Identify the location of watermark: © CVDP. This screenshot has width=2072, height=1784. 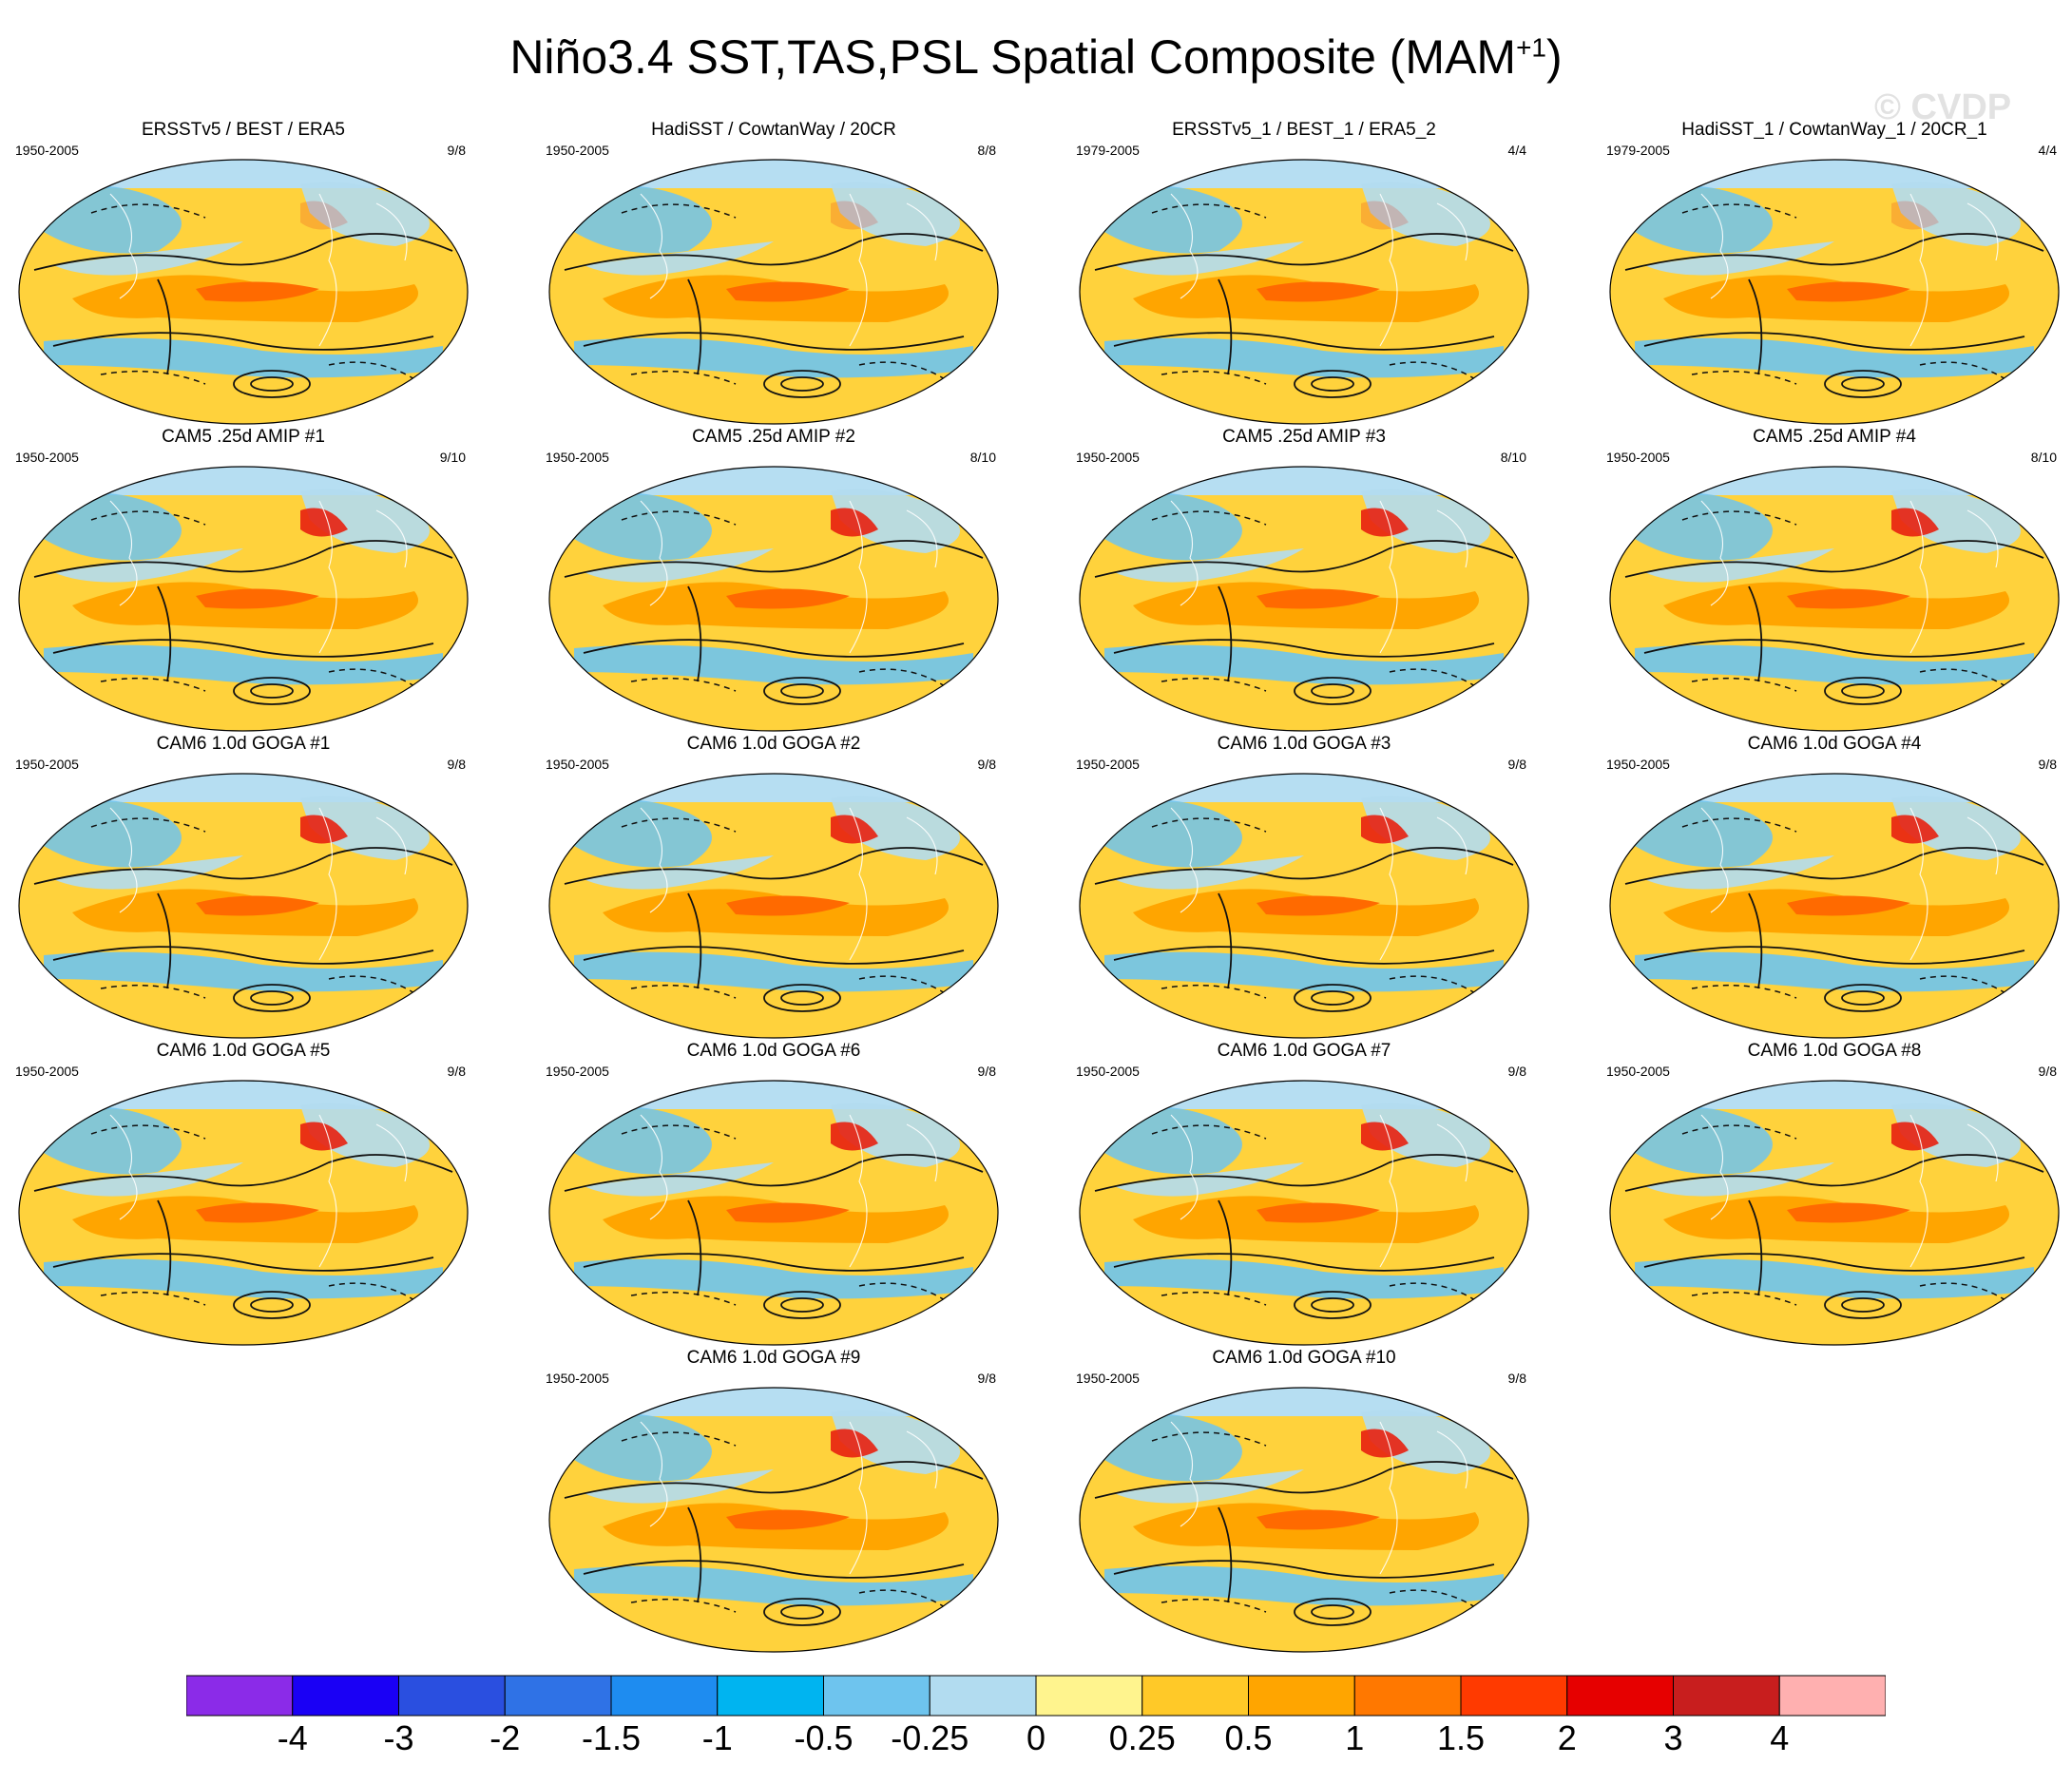
(1943, 107).